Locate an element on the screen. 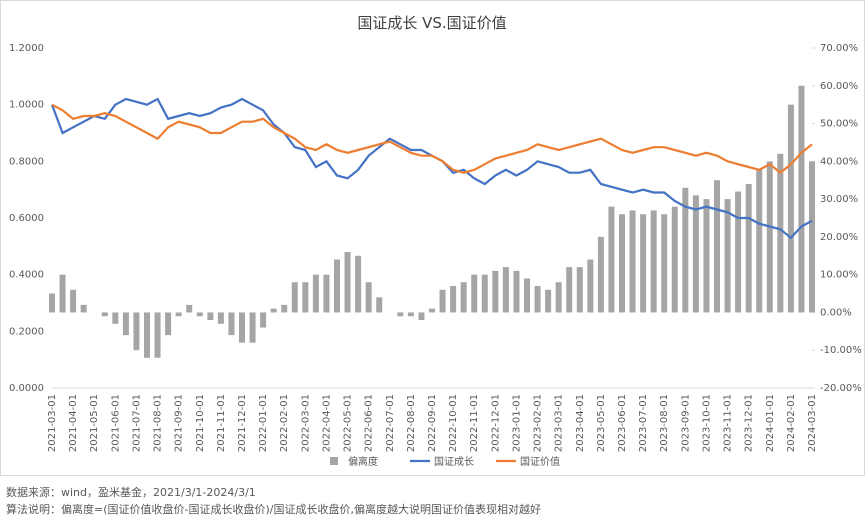  x-tick-label: 2022-12-01 is located at coordinates (495, 423).